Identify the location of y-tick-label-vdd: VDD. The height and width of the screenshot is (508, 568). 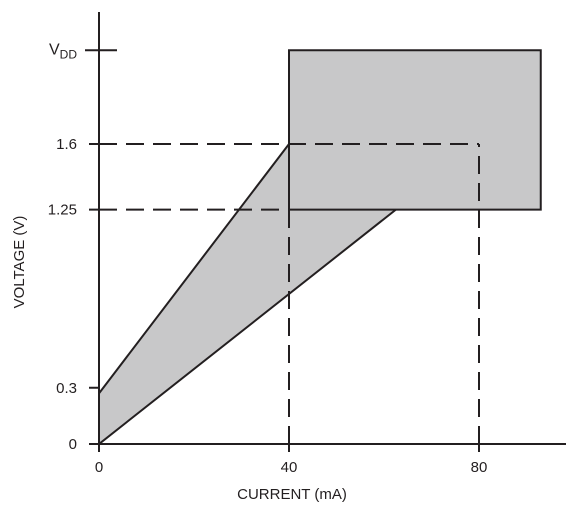
(63, 51).